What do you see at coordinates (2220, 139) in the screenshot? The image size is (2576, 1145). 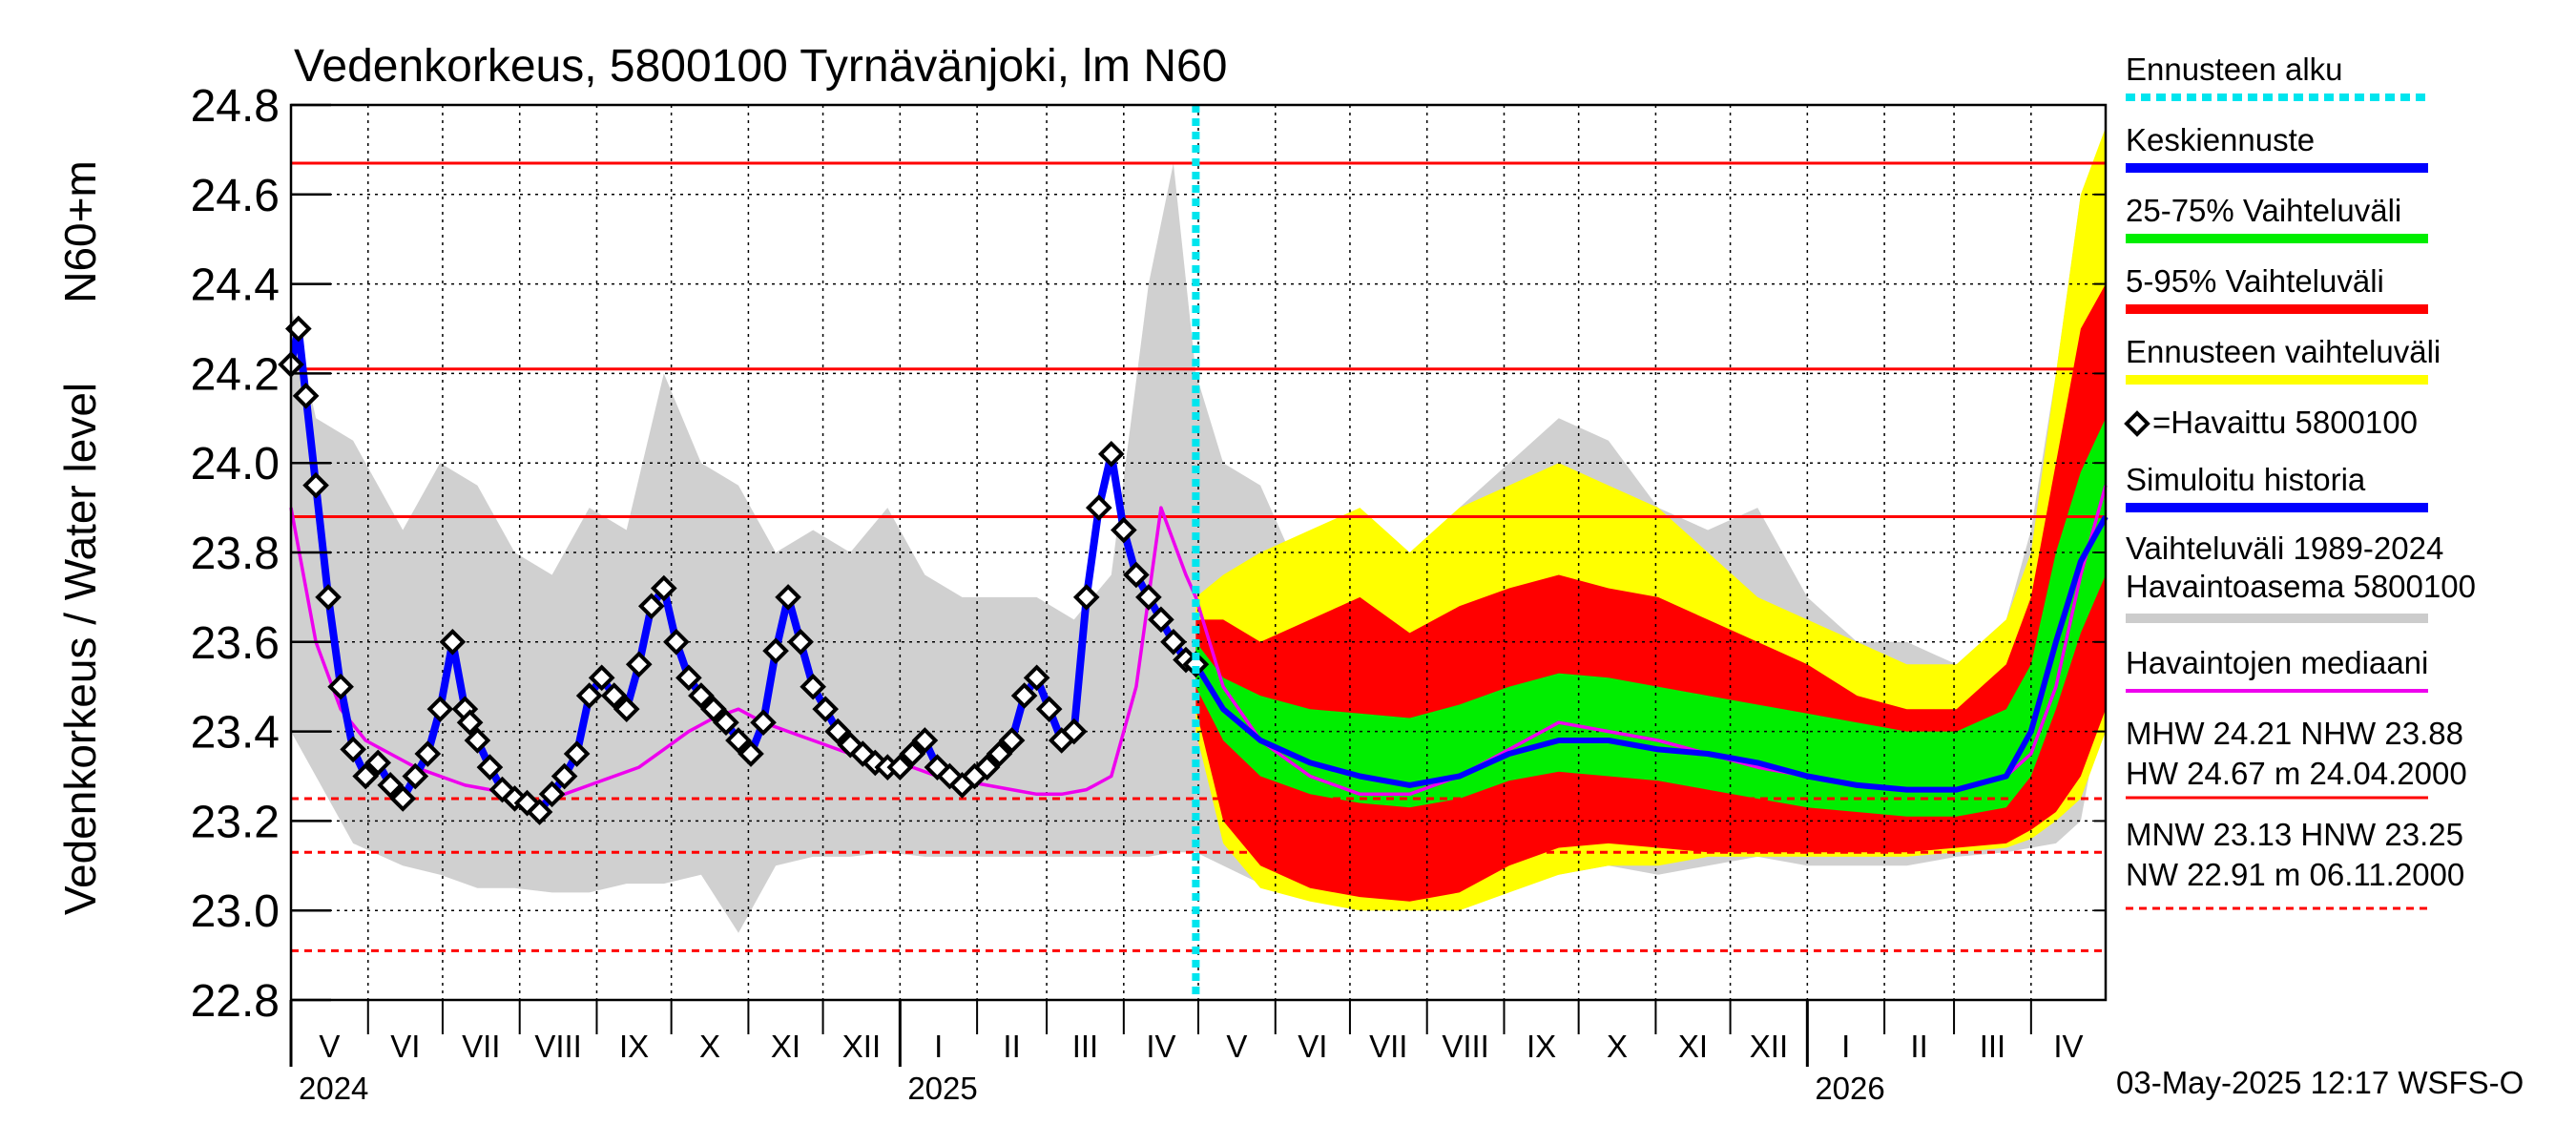 I see `legend-label: Keskiennuste` at bounding box center [2220, 139].